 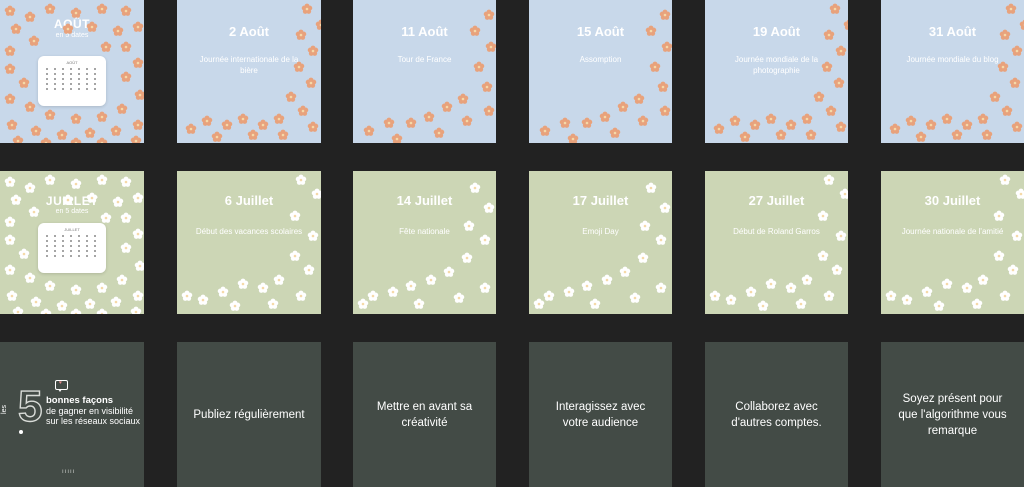 What do you see at coordinates (72, 71) in the screenshot?
I see `august-cover-tile: AOÛT en 5 dates AOÛT` at bounding box center [72, 71].